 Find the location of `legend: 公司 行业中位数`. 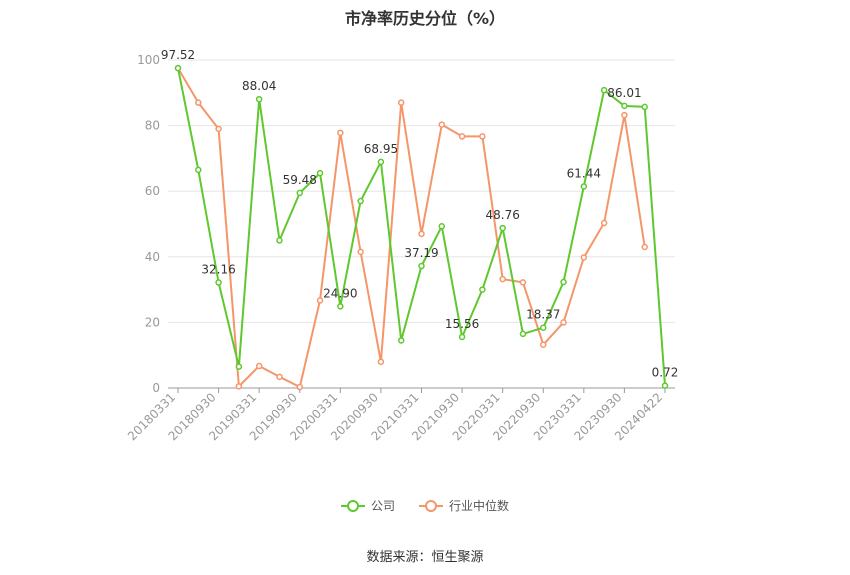

legend: 公司 行业中位数 is located at coordinates (425, 505).